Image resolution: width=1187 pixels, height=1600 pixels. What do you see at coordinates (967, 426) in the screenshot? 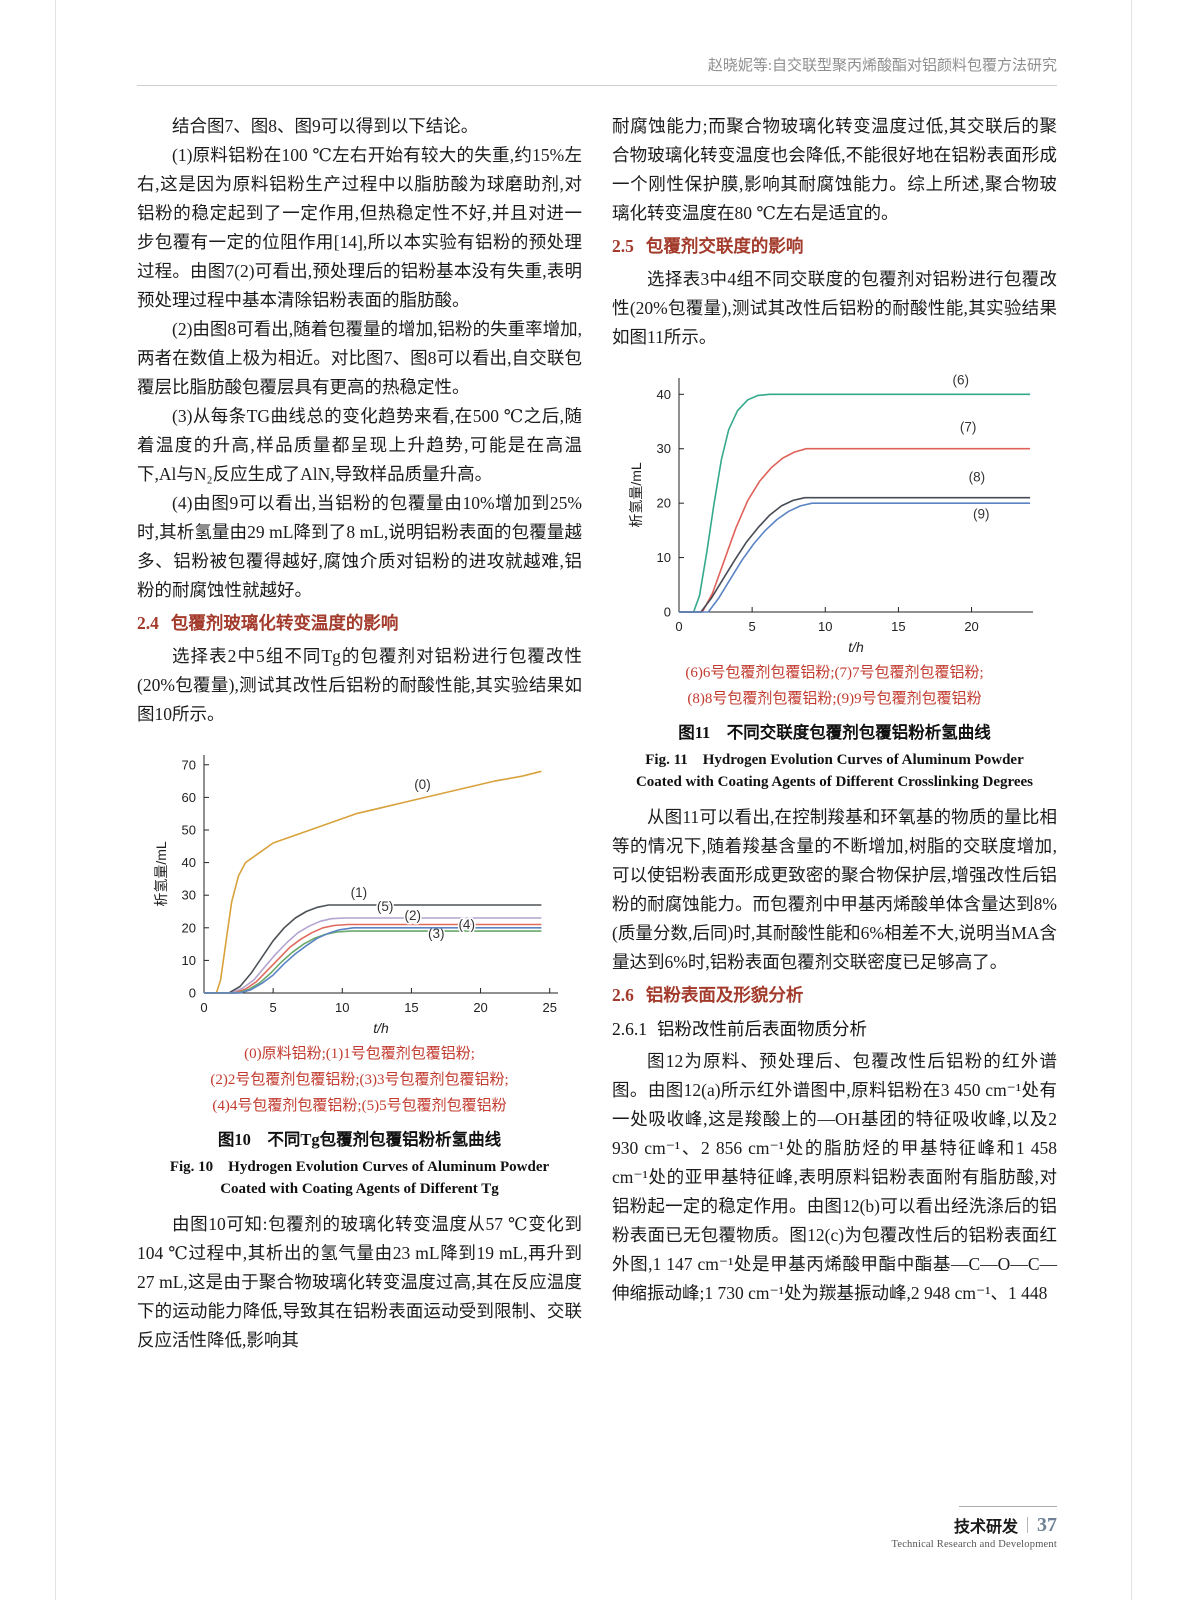
I see `svg-text: (7)` at bounding box center [967, 426].